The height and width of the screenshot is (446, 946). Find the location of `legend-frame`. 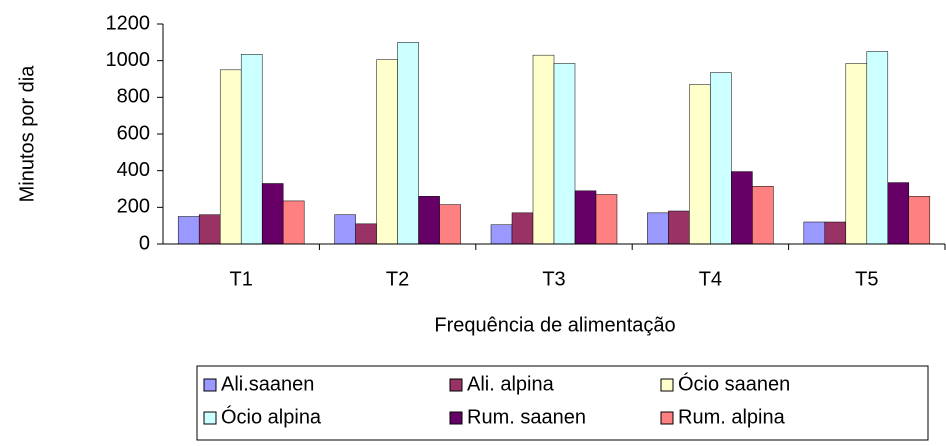

legend-frame is located at coordinates (562, 403).